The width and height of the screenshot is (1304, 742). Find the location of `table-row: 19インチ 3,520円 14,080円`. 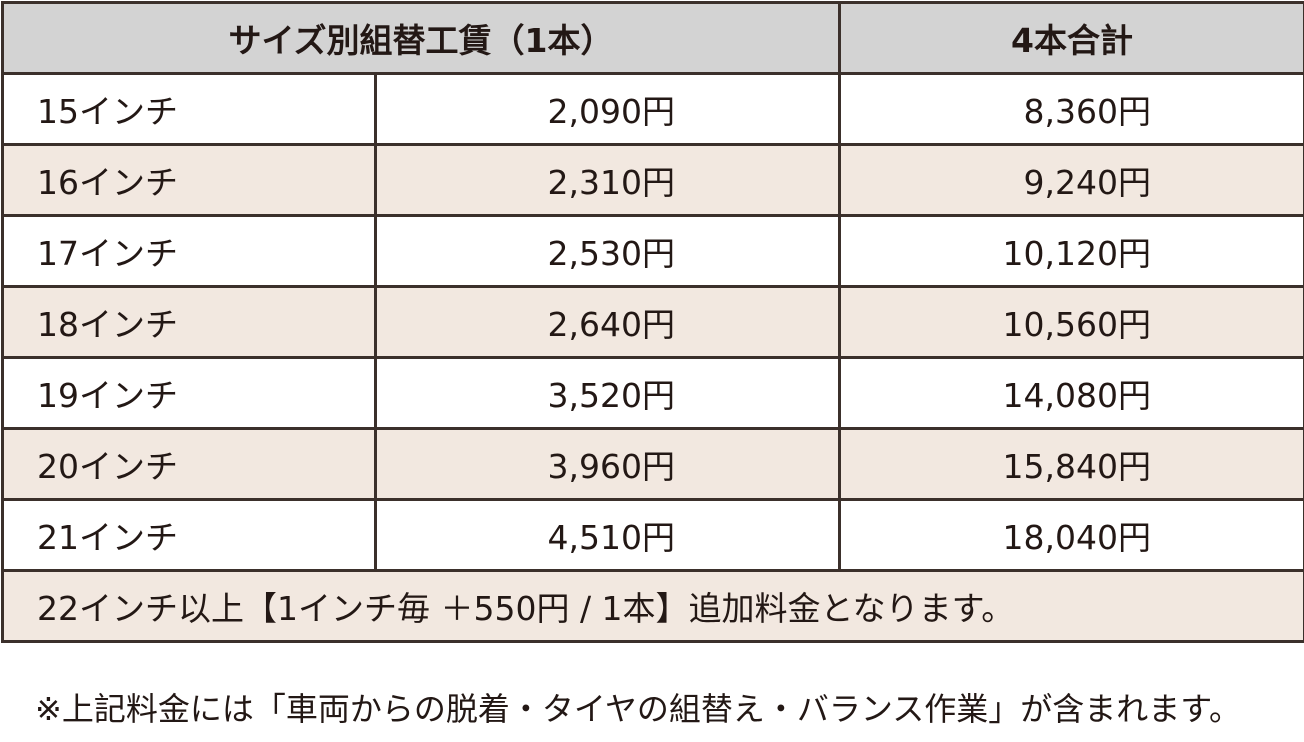

table-row: 19インチ 3,520円 14,080円 is located at coordinates (652, 393).